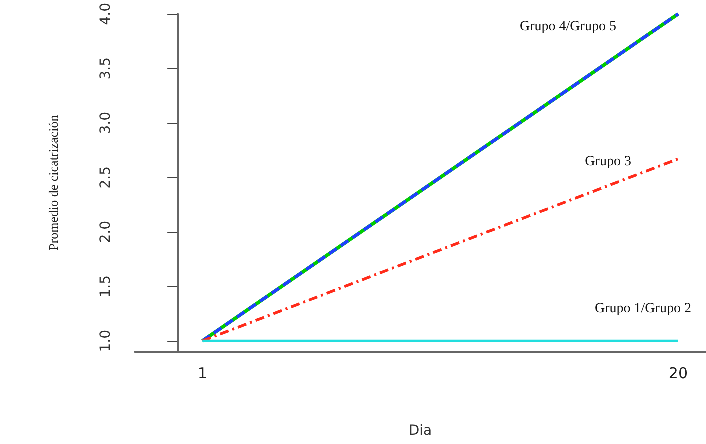  What do you see at coordinates (568, 27) in the screenshot?
I see `series-label: Grupo 4/Grupo 5` at bounding box center [568, 27].